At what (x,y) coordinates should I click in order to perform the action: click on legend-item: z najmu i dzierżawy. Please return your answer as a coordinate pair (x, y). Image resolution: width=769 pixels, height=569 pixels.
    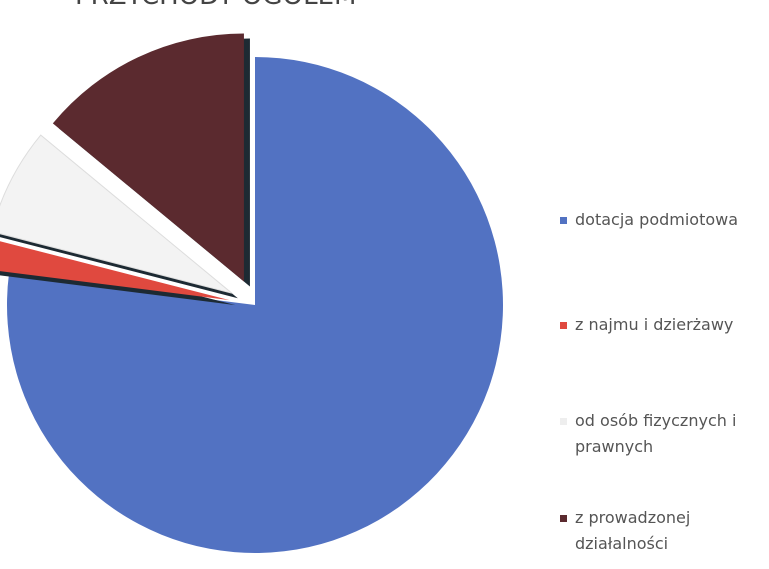
    Looking at the image, I should click on (662, 325).